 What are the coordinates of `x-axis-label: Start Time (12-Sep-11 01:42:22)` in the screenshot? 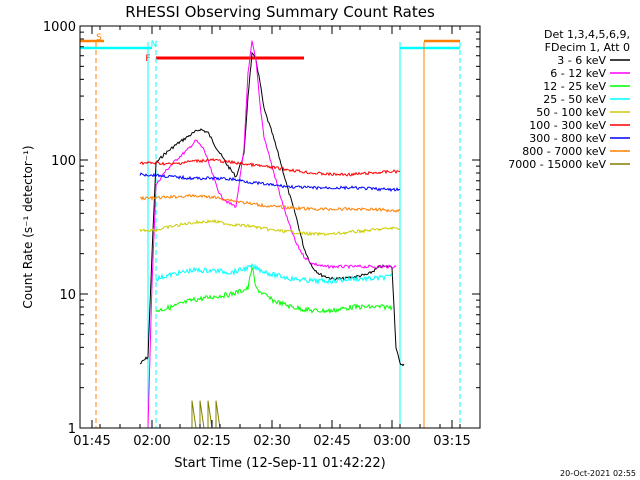 It's located at (279, 463).